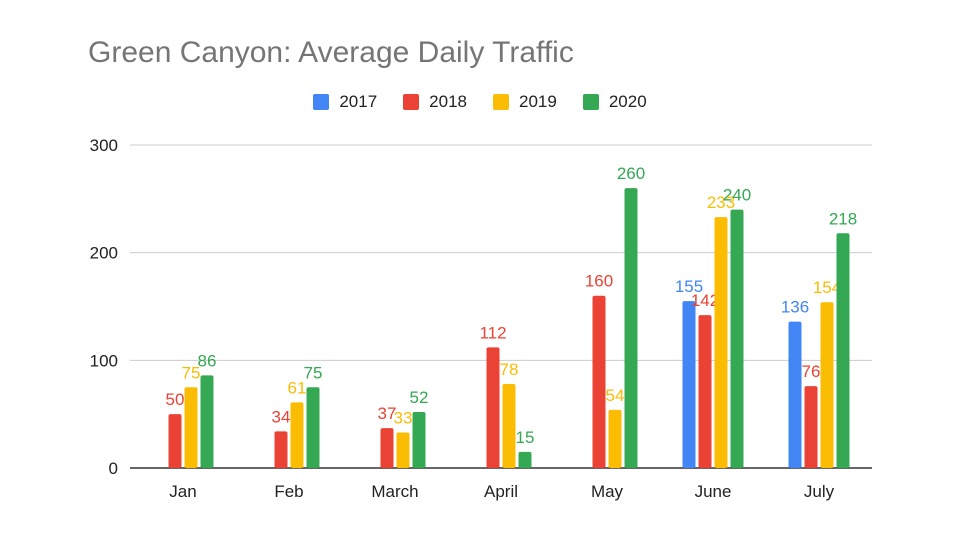 This screenshot has height=540, width=960. I want to click on legend-item-2020: 2020, so click(614, 102).